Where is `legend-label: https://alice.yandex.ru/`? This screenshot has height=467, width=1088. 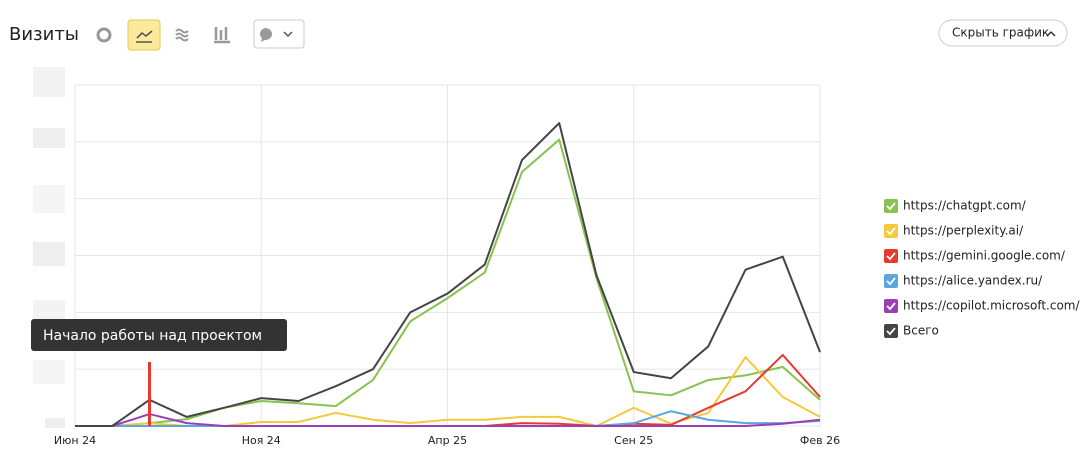 legend-label: https://alice.yandex.ru/ is located at coordinates (973, 281).